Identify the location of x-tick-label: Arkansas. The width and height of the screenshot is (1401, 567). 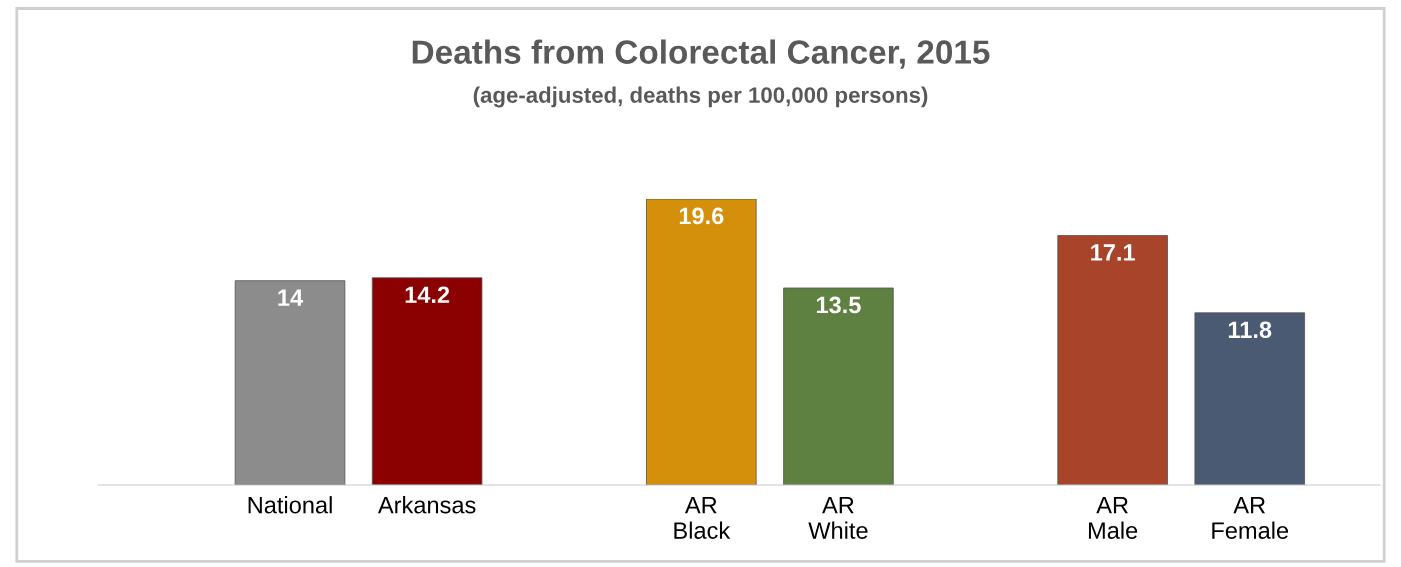
(426, 505).